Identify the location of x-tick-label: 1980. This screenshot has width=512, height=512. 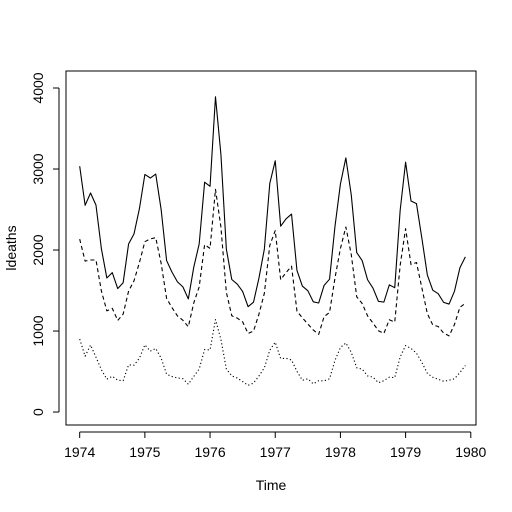
(470, 452).